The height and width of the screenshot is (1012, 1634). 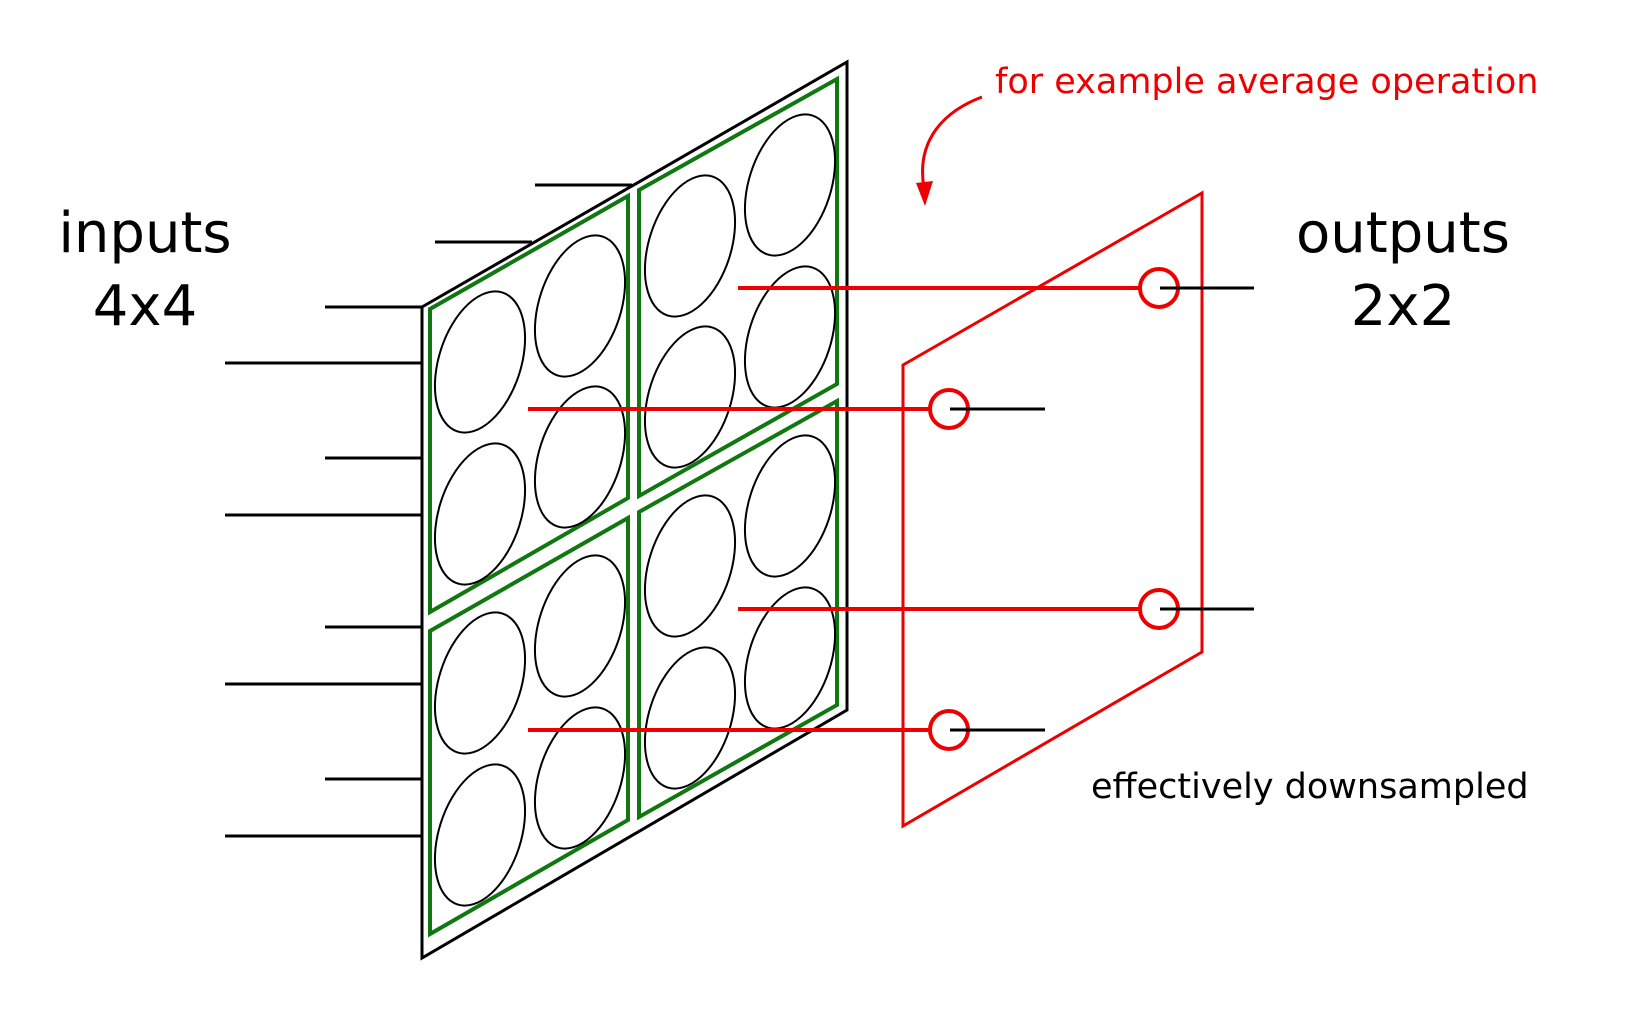 What do you see at coordinates (952, 142) in the screenshot?
I see `annotation-arrow` at bounding box center [952, 142].